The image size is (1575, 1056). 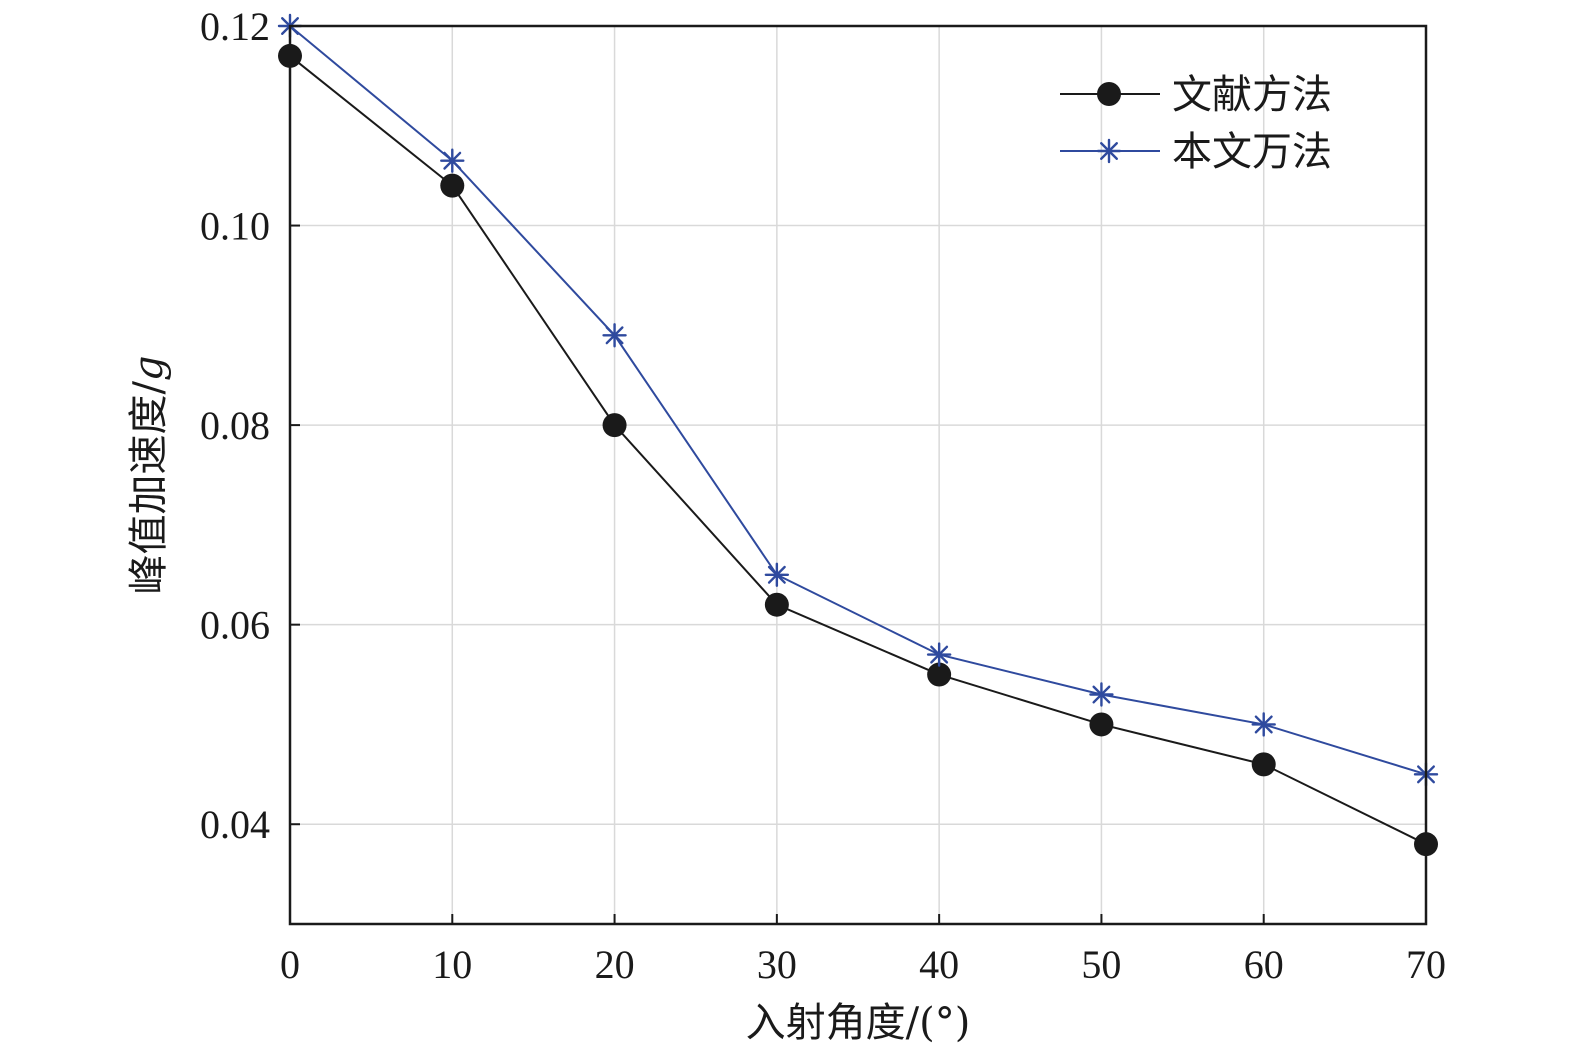 I want to click on x-tick-label: 30, so click(x=777, y=964).